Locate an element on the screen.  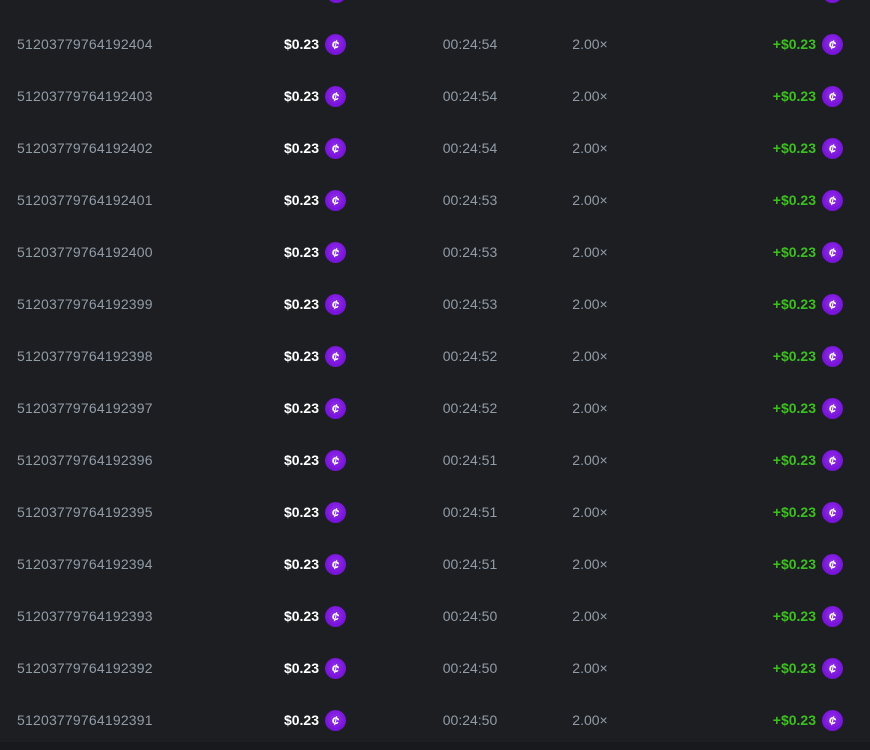
bet-id-link: 51203779764192401 is located at coordinates (85, 200).